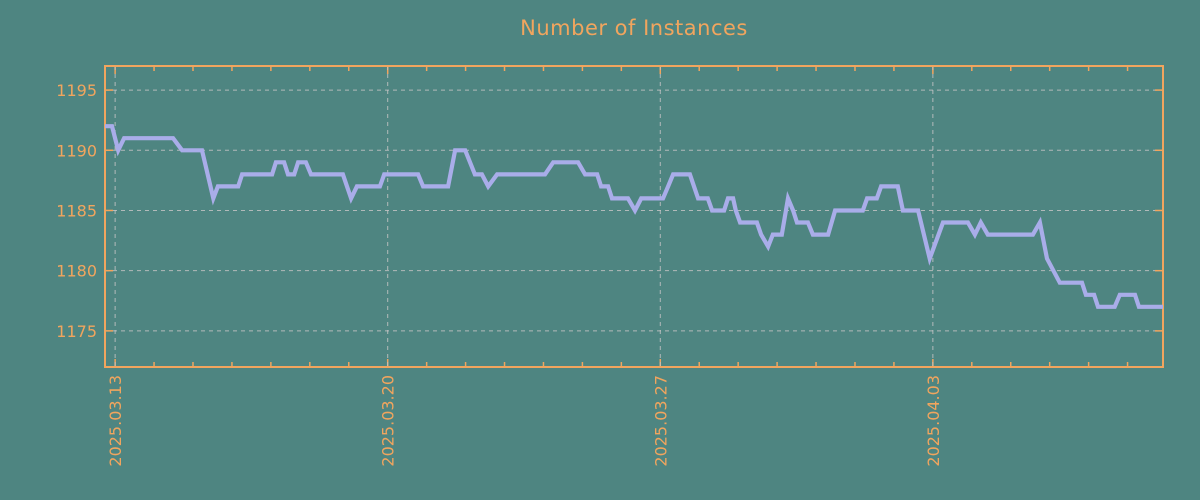 The height and width of the screenshot is (500, 1200). Describe the element at coordinates (76, 331) in the screenshot. I see `y-tick-label: 1175` at that location.